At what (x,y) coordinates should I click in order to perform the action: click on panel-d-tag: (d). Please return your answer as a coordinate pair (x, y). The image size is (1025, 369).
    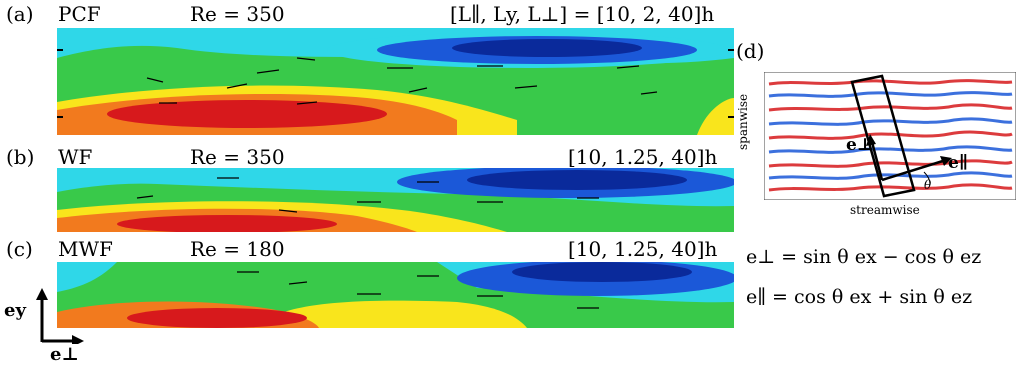
    Looking at the image, I should click on (750, 51).